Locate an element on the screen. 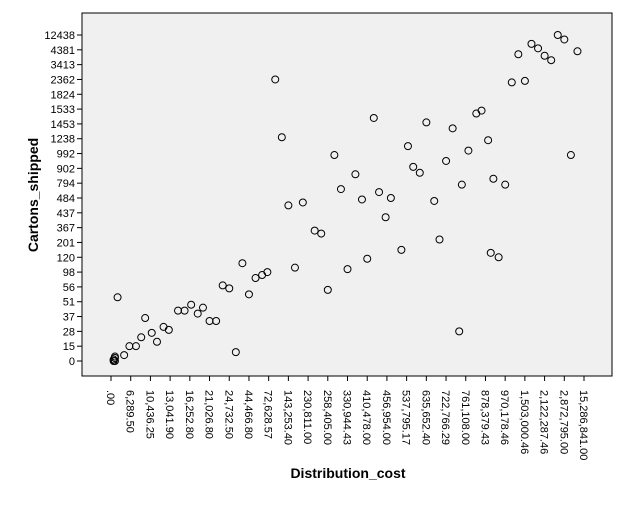 This screenshot has height=508, width=628. x-tick-label: 10,436.25 is located at coordinates (149, 414).